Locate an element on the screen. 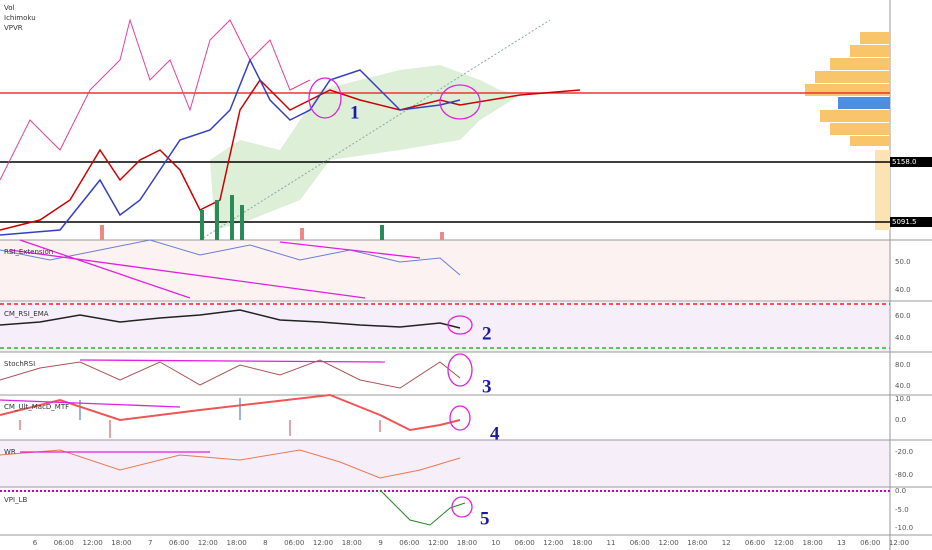 The image size is (932, 550). wr-pane is located at coordinates (445, 463).